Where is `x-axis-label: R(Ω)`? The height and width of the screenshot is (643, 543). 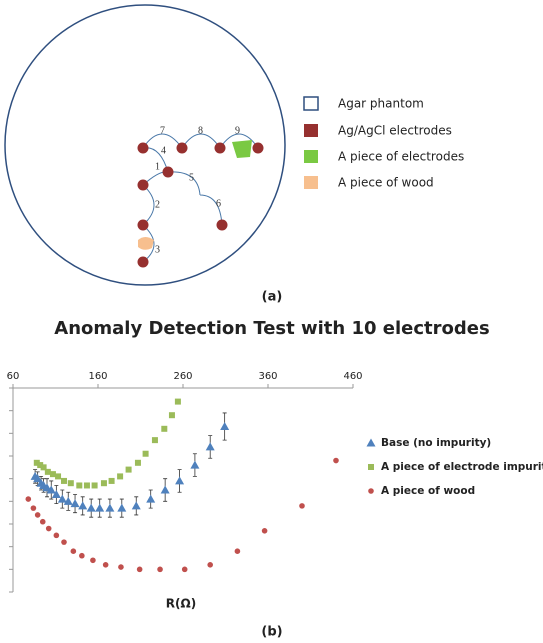
x-axis-label: R(Ω) is located at coordinates (181, 604).